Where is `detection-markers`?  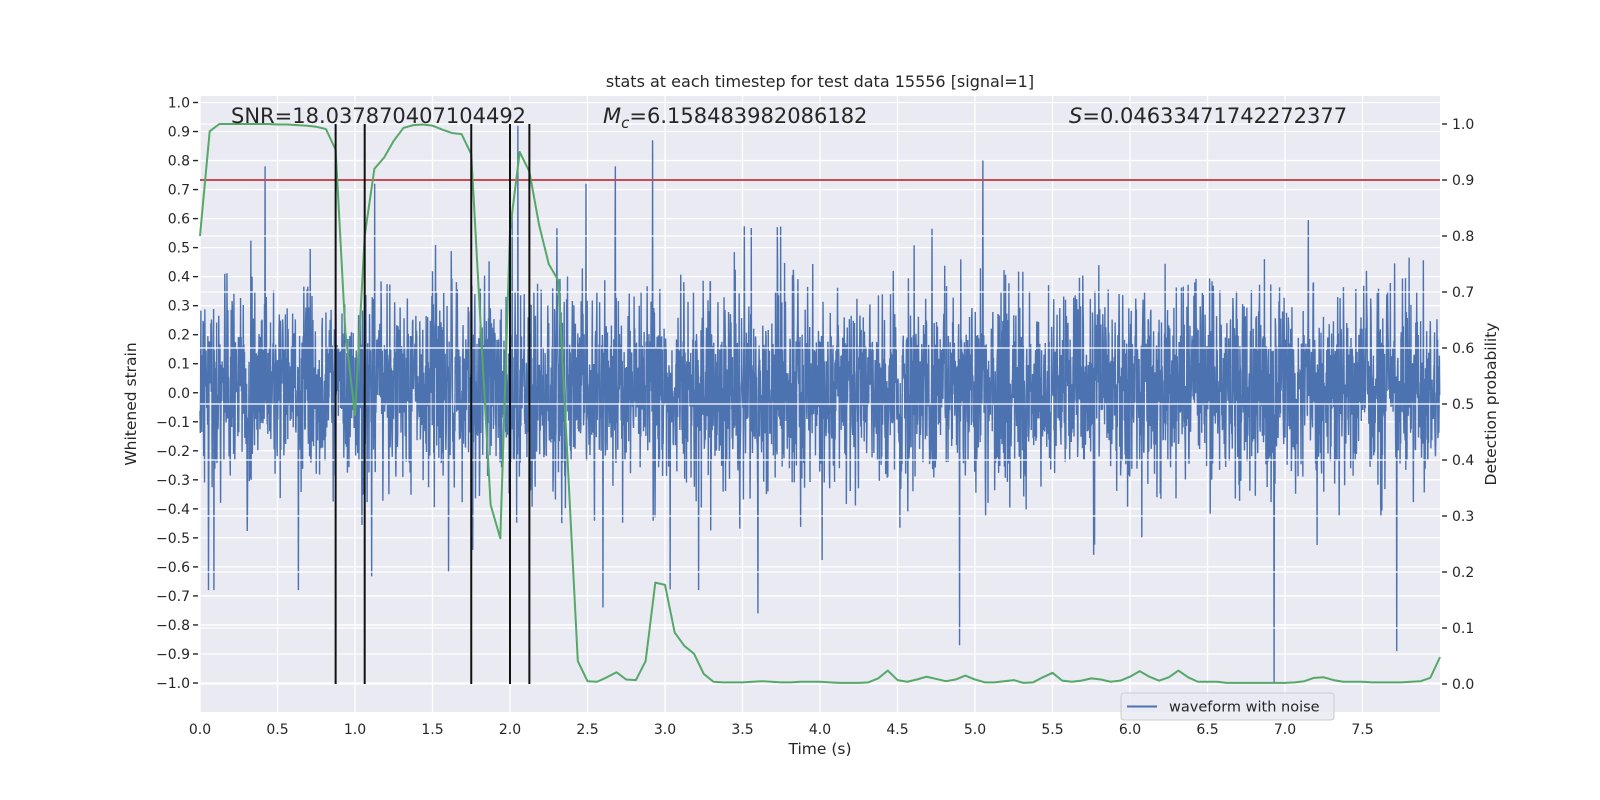 detection-markers is located at coordinates (432, 404).